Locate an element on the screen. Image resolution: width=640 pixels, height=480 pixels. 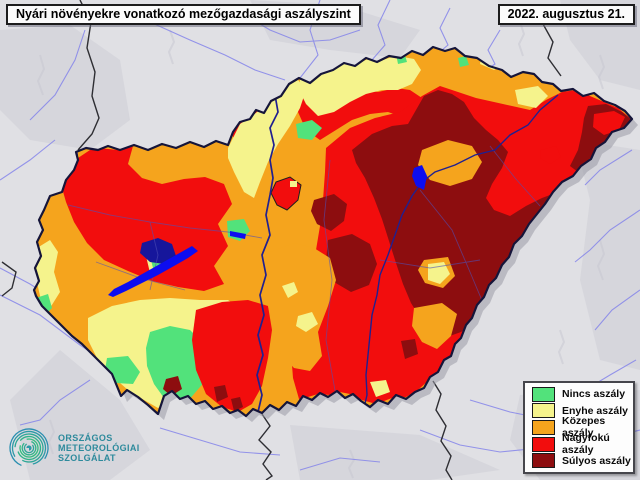
legend-swatch-none is located at coordinates (543, 394).